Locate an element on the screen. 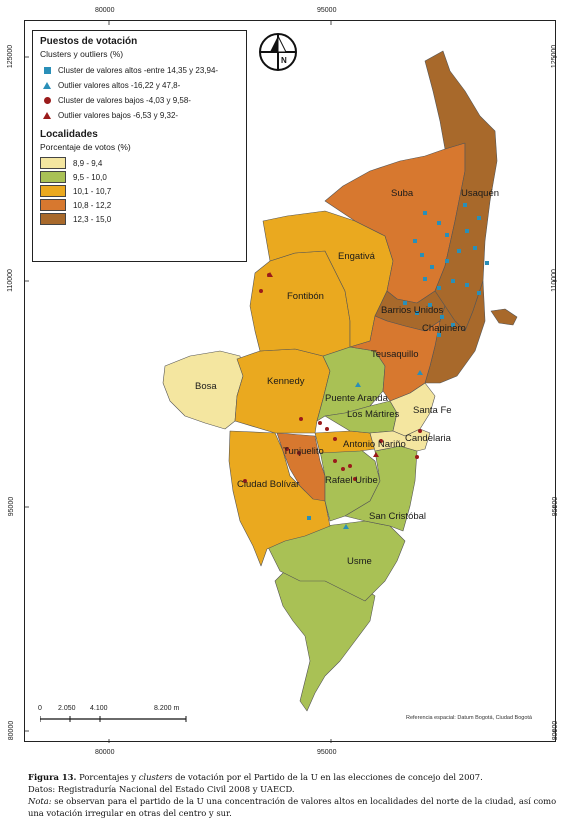  note-label: Nota: is located at coordinates (40, 801).